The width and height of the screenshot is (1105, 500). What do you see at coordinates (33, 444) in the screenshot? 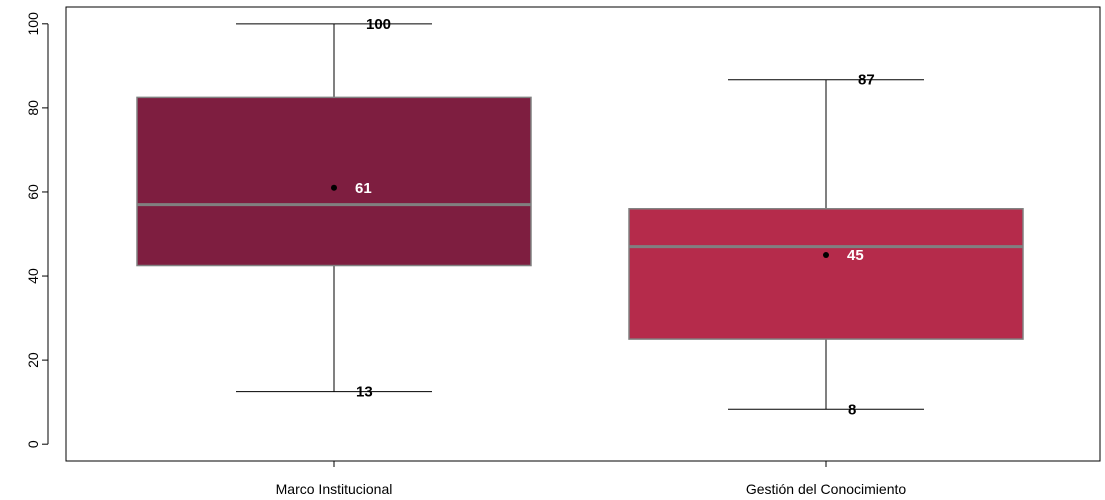
I see `y-tick-label: 0` at bounding box center [33, 444].